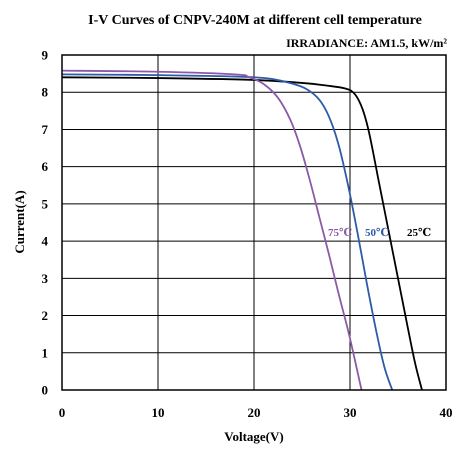  What do you see at coordinates (377, 233) in the screenshot?
I see `series-label-2: 50℃` at bounding box center [377, 233].